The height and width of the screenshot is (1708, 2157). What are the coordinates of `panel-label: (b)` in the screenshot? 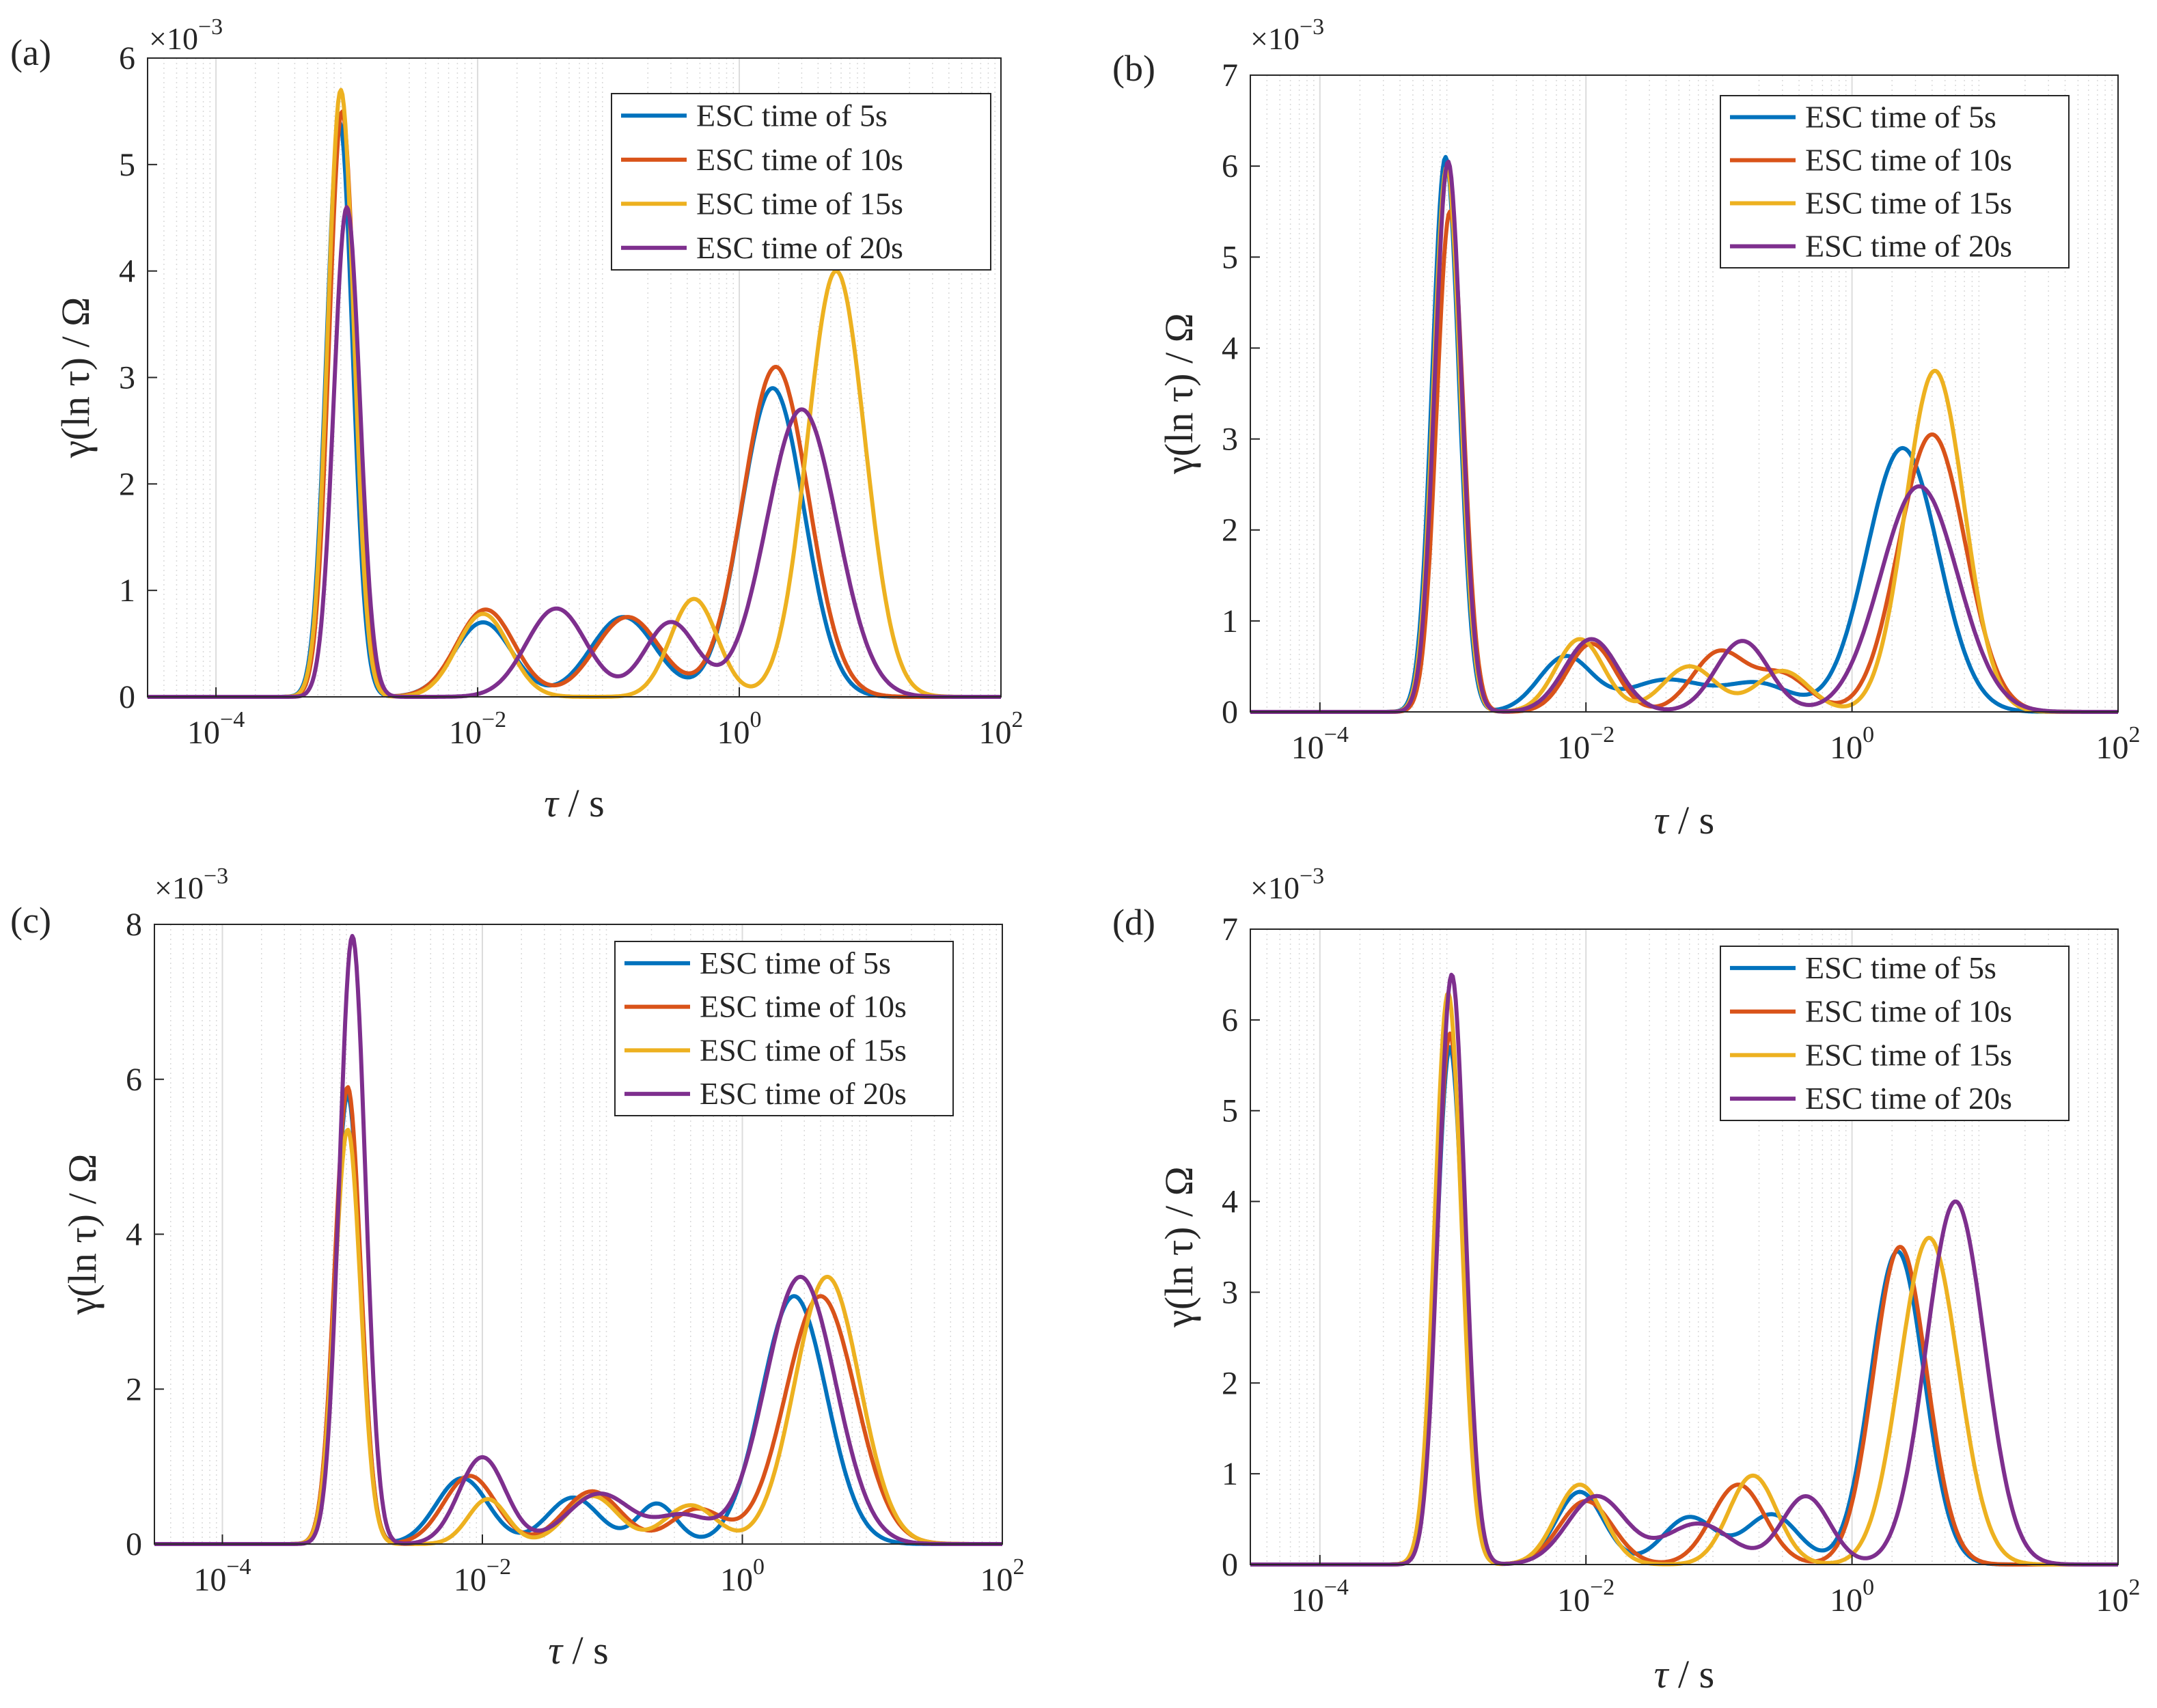 It's located at (1134, 69).